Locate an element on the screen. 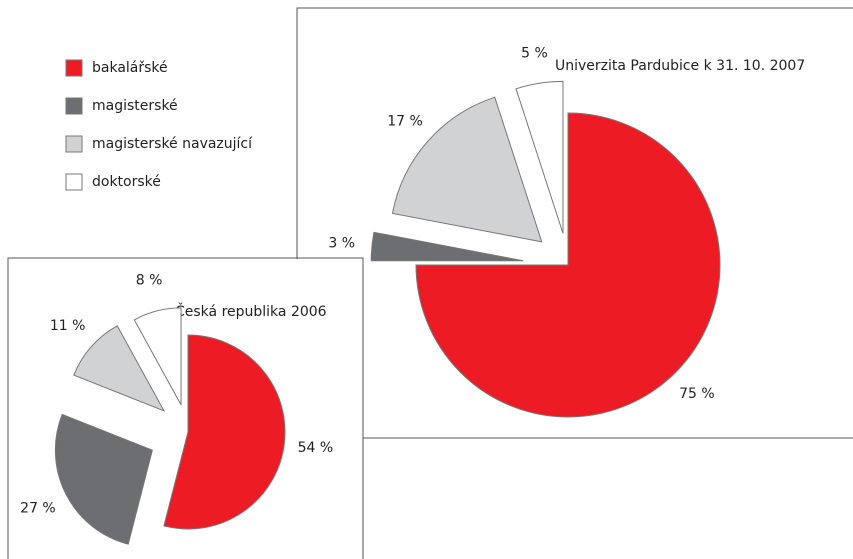 This screenshot has width=853, height=559. data-label: 27 % is located at coordinates (38, 508).